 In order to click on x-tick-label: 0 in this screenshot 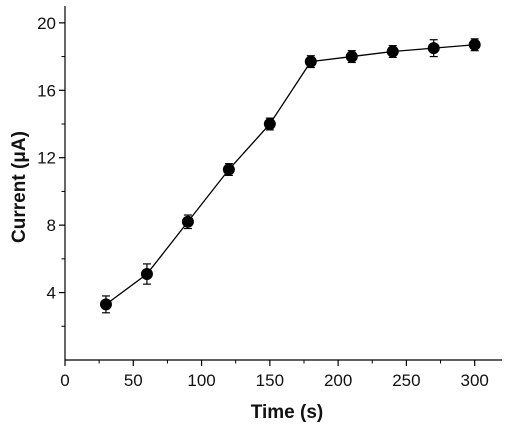, I will do `click(64, 380)`.